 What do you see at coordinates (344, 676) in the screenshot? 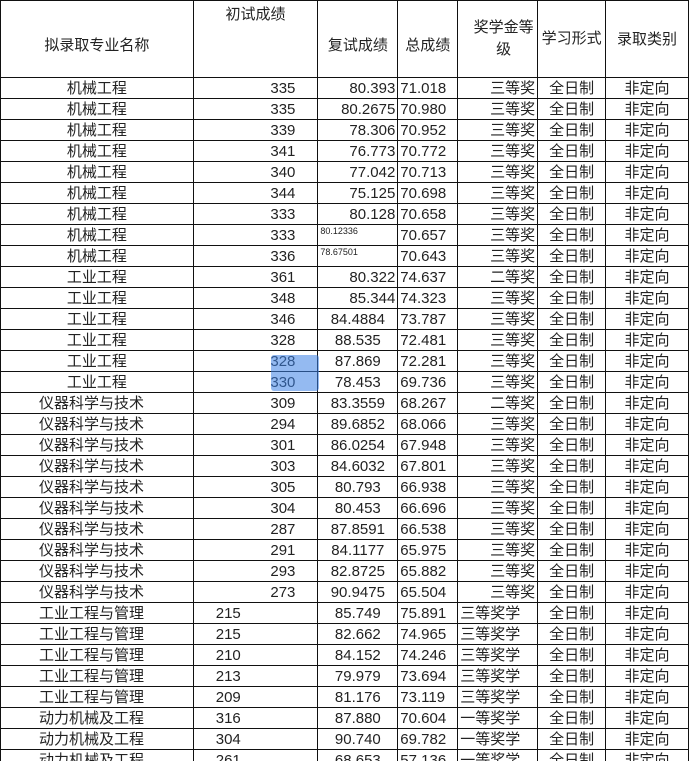
I see `table-row: 工业工程与管理 213 79.979 73.694 三等奖学 全日制 非定向` at bounding box center [344, 676].